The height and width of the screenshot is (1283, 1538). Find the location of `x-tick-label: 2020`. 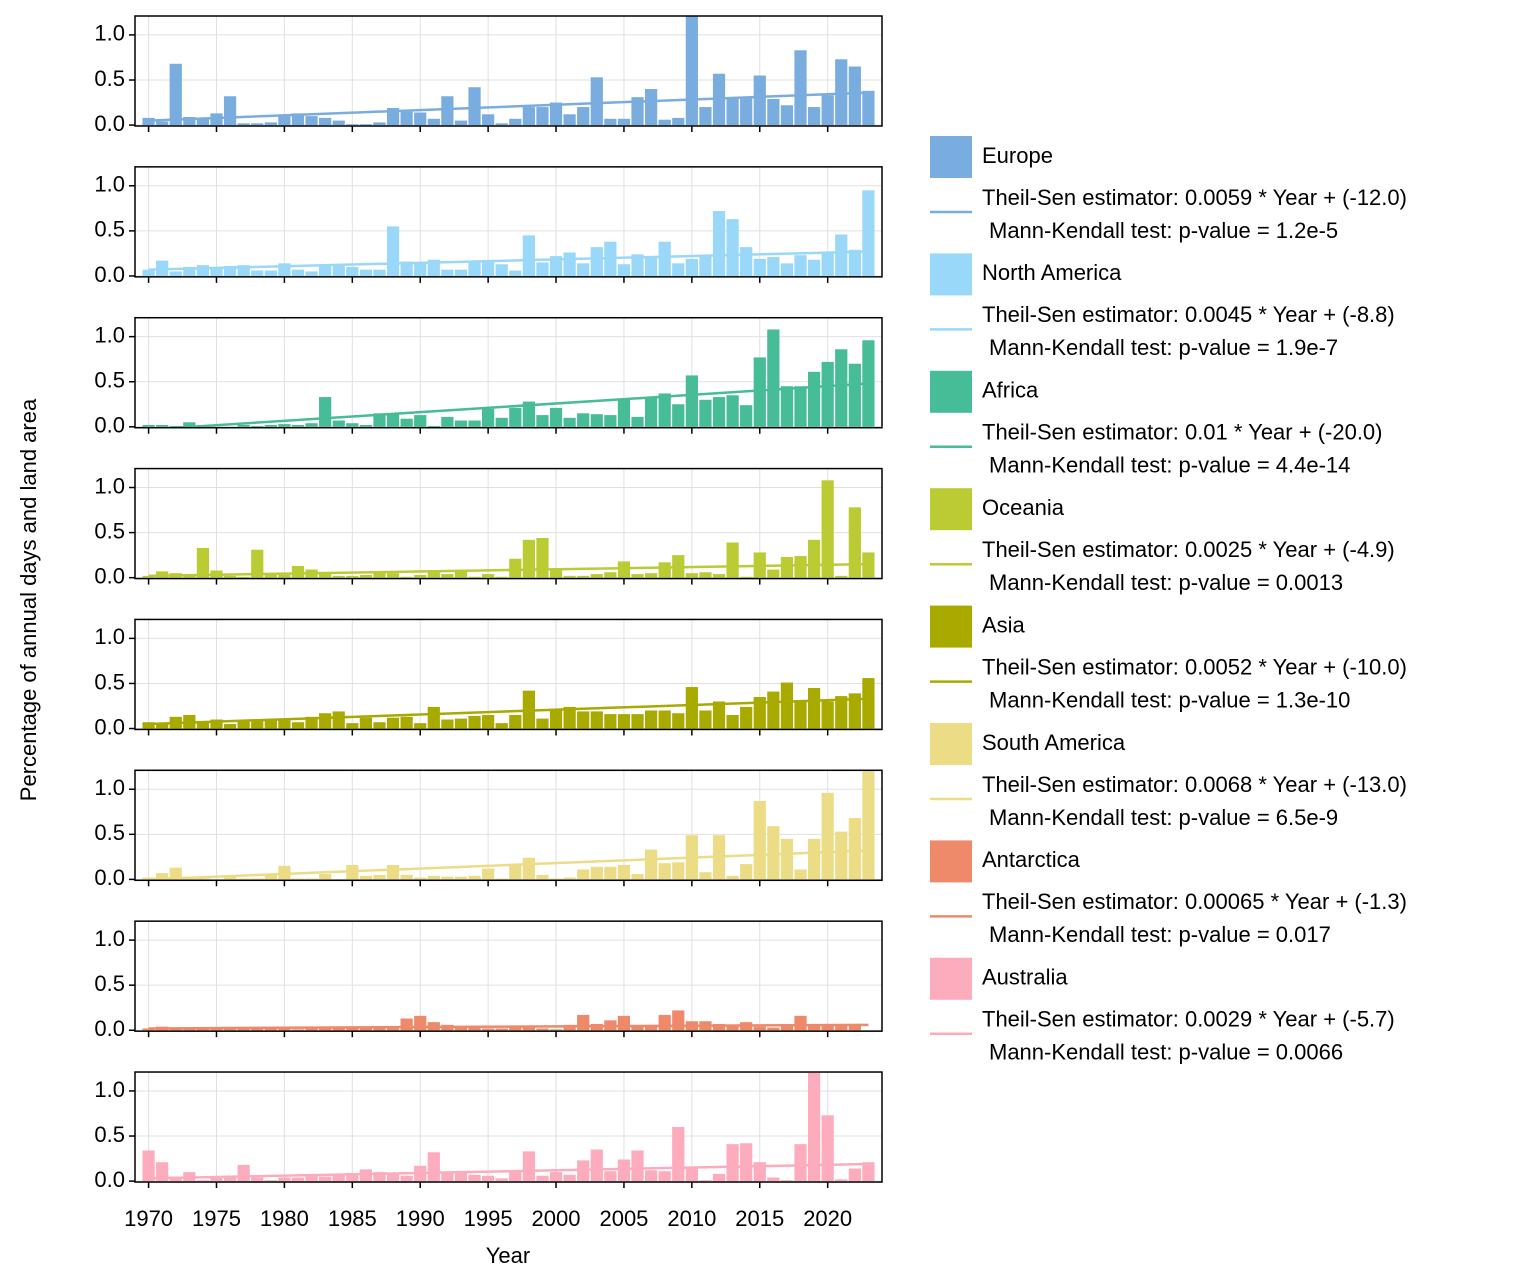

x-tick-label: 2020 is located at coordinates (827, 1218).